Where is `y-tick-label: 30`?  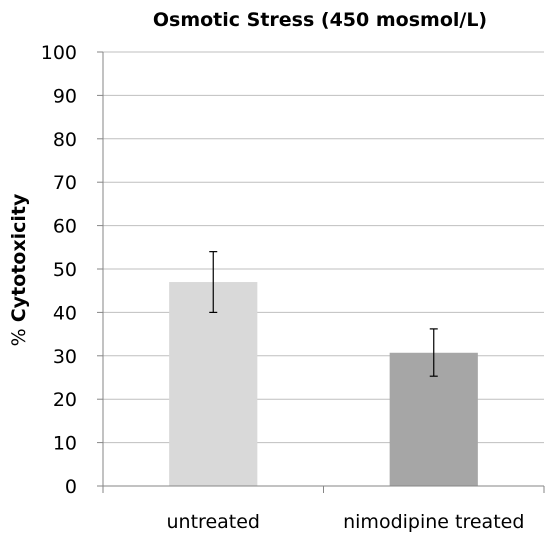
y-tick-label: 30 is located at coordinates (65, 357).